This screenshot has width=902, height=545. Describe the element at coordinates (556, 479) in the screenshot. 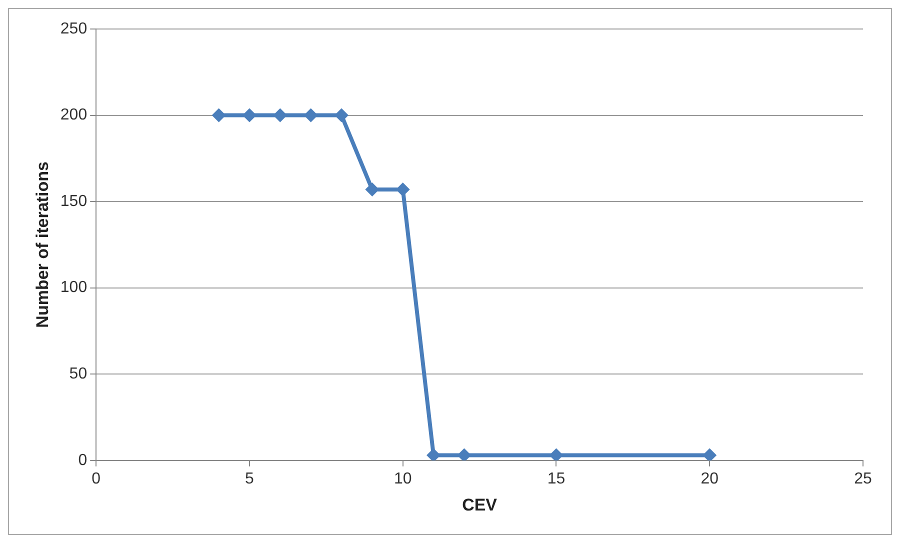

I see `x-tick-label: 15` at that location.